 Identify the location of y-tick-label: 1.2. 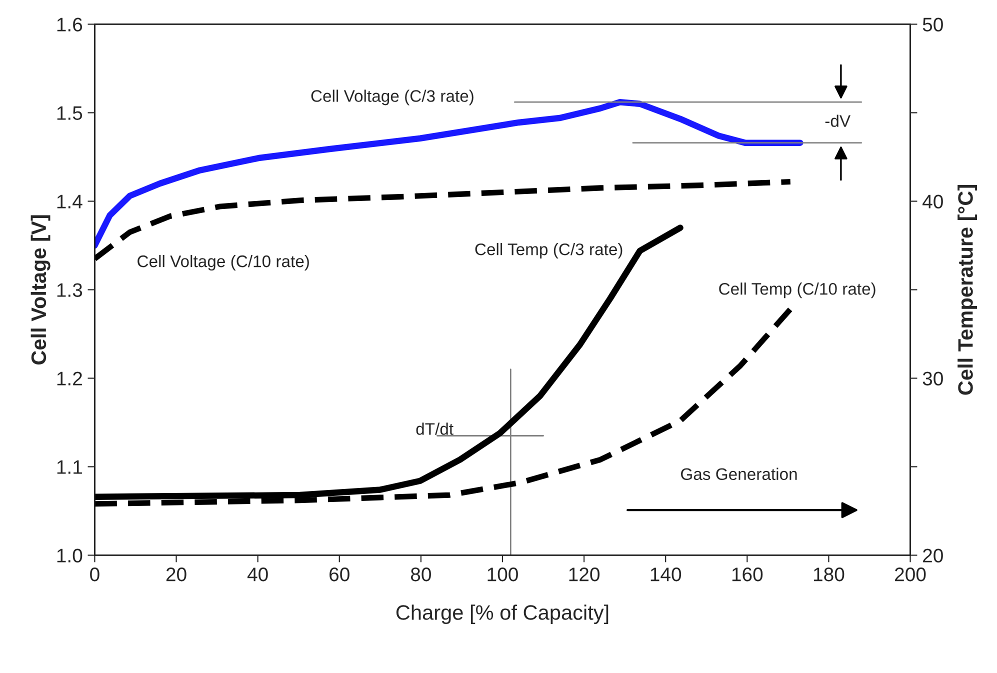
(69, 379).